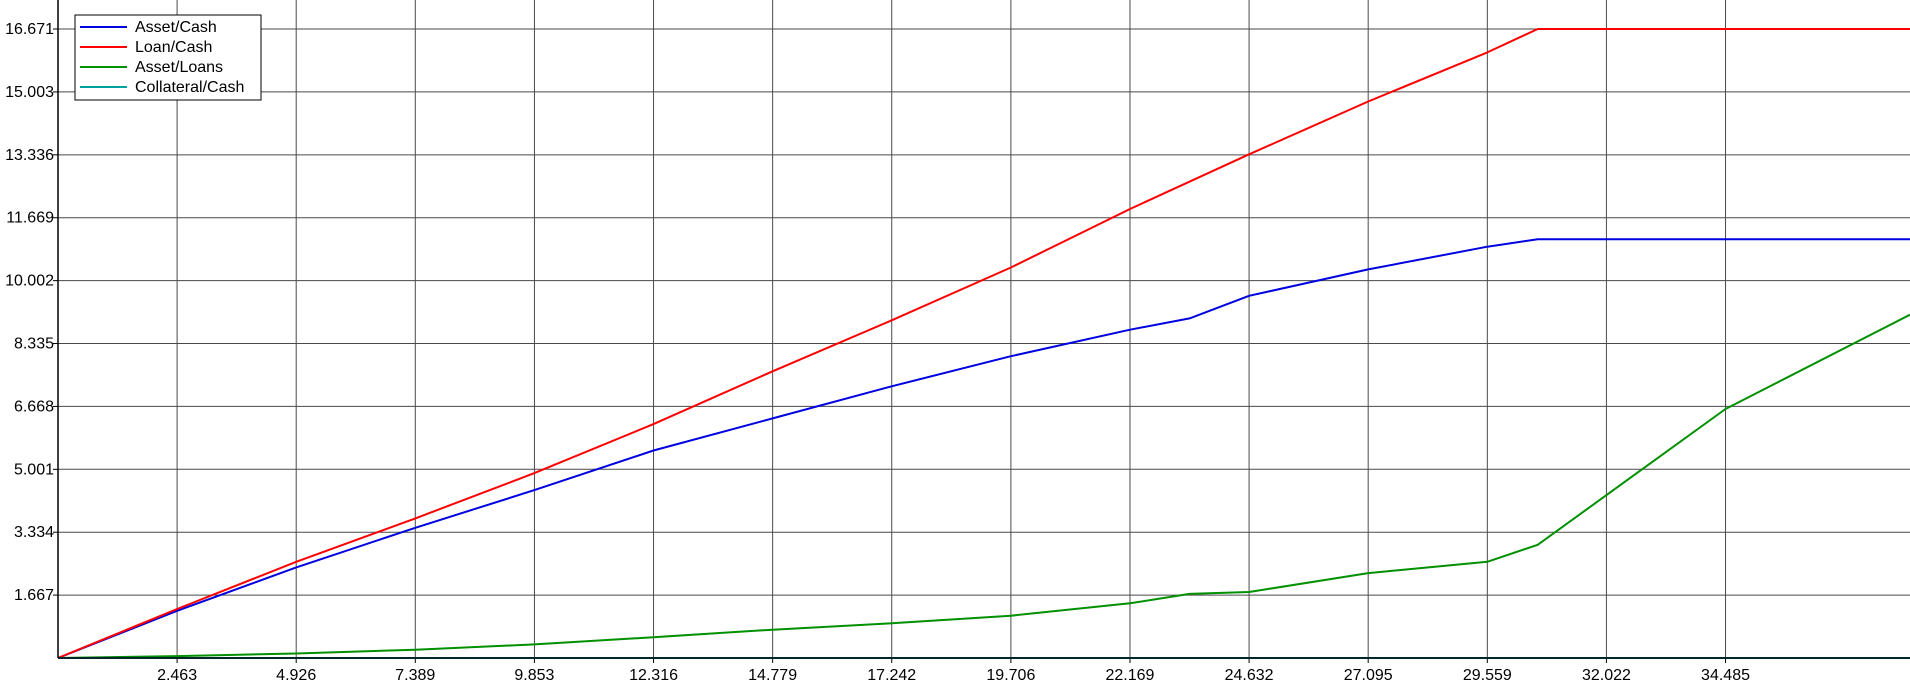  I want to click on x-tick-label: 2.463, so click(177, 675).